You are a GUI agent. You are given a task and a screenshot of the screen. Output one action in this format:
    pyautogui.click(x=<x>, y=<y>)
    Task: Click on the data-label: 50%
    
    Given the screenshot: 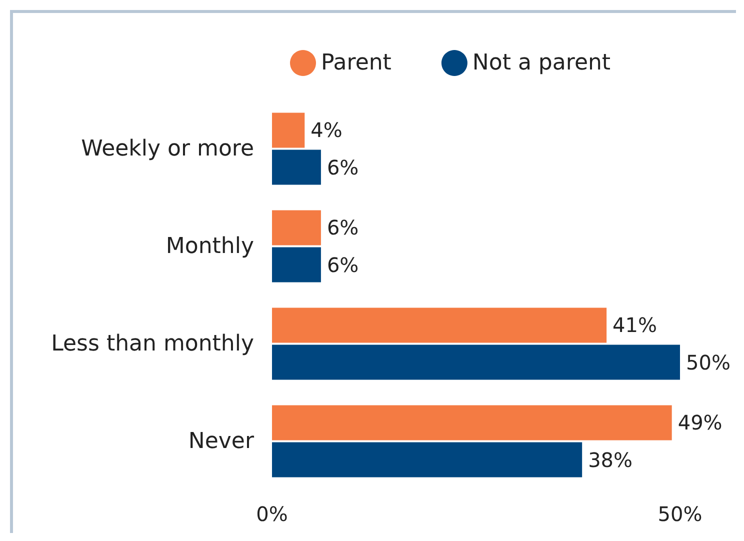 What is the action you would take?
    pyautogui.click(x=708, y=362)
    